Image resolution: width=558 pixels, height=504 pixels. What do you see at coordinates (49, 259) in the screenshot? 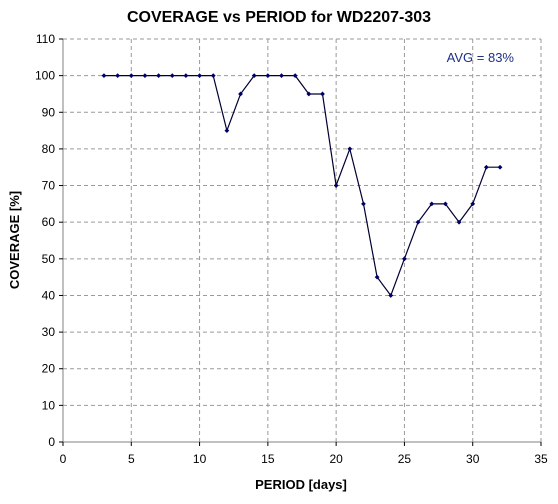
I see `y-tick-label-50: 50` at bounding box center [49, 259].